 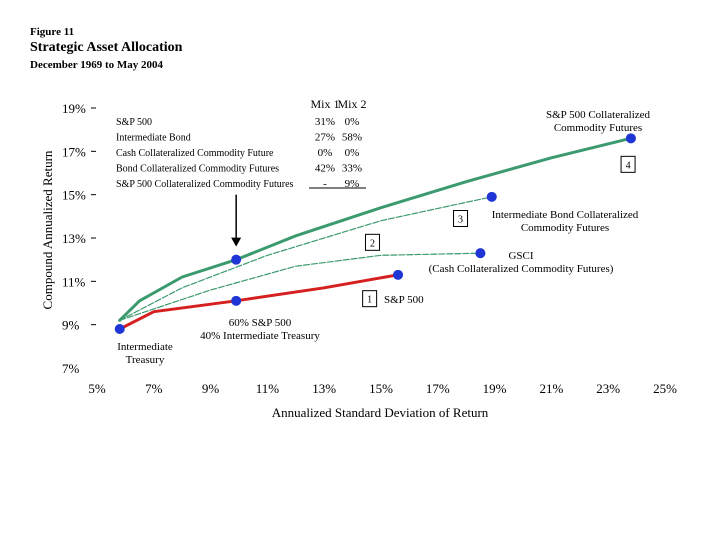 What do you see at coordinates (325, 153) in the screenshot?
I see `mix-table-mix1-value: 0%` at bounding box center [325, 153].